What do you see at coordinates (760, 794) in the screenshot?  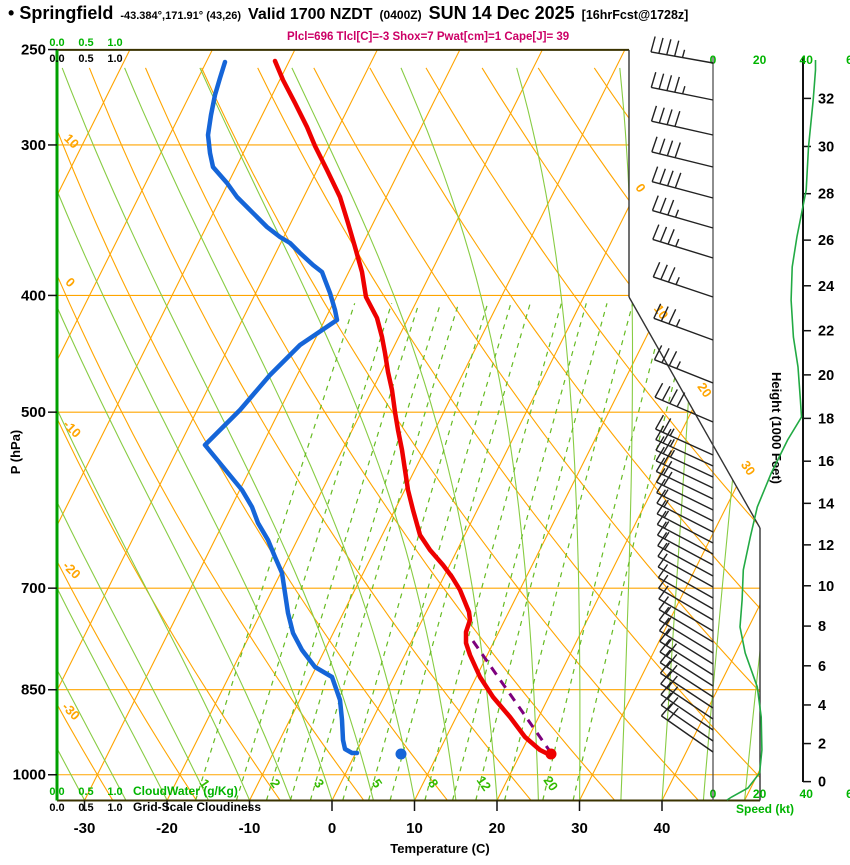 I see `speed-scale-label-bottom: 20` at bounding box center [760, 794].